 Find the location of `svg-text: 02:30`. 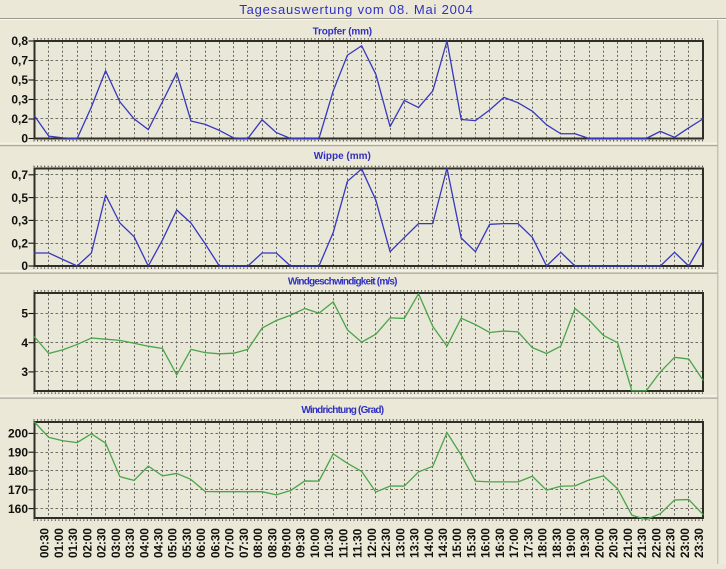

svg-text: 02:30 is located at coordinates (102, 543).